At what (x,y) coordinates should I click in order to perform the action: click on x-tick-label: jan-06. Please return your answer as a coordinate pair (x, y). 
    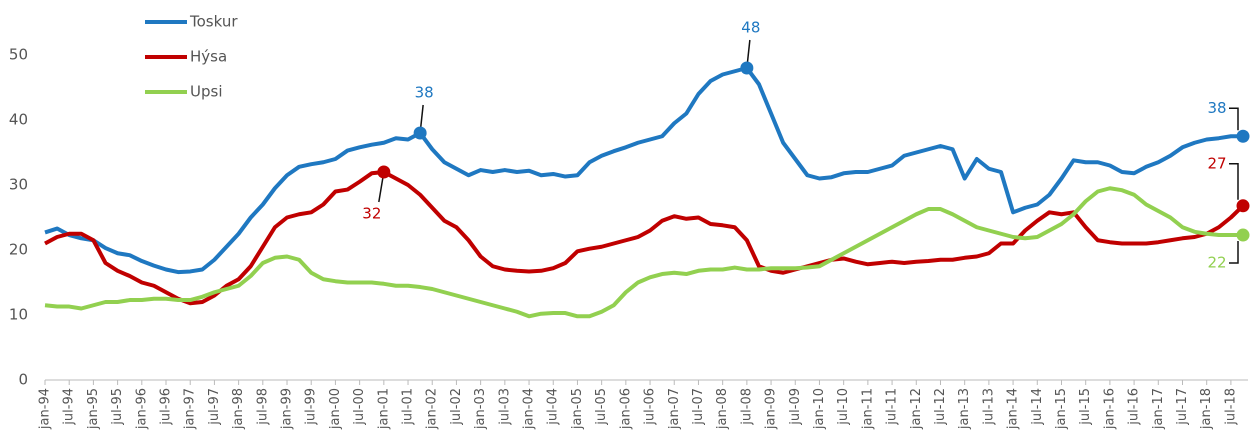
    Looking at the image, I should click on (625, 409).